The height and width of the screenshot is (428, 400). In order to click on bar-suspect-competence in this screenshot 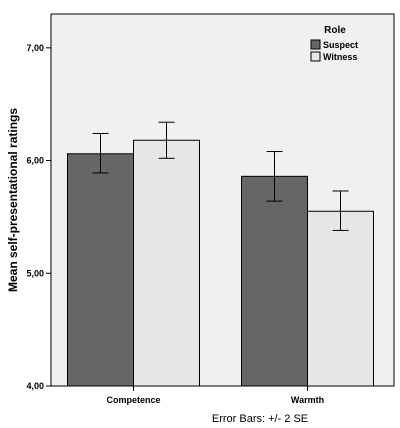, I will do `click(100, 270)`.